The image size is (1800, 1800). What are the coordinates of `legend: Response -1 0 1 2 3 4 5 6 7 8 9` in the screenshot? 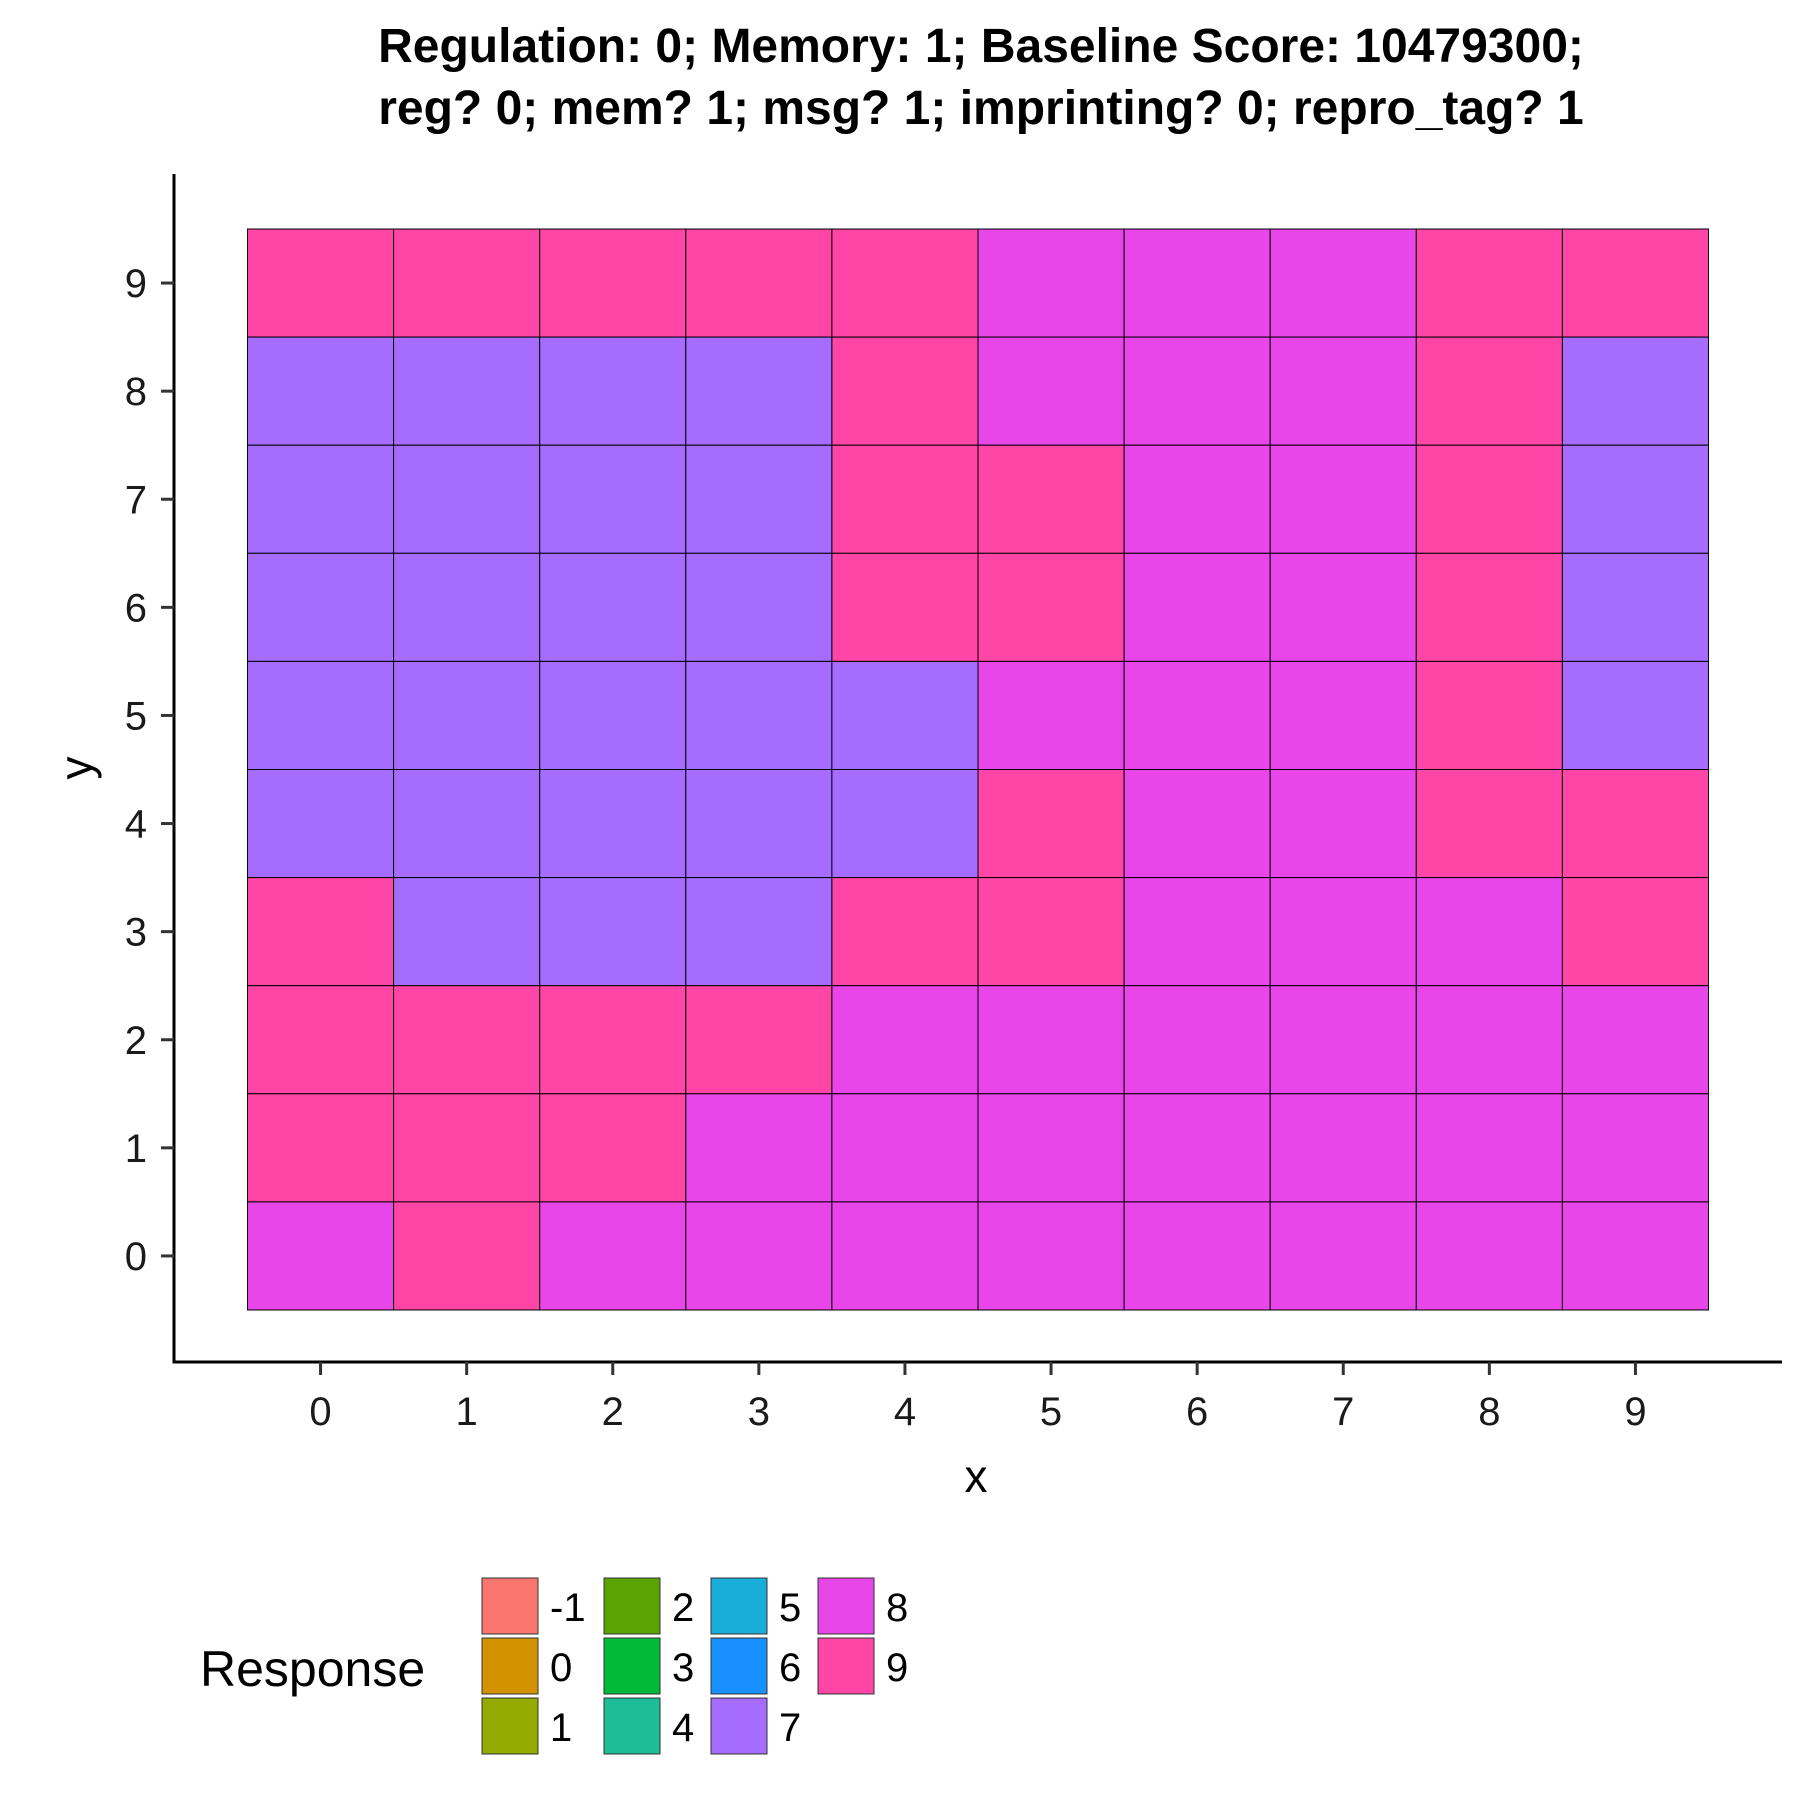 It's located at (554, 1666).